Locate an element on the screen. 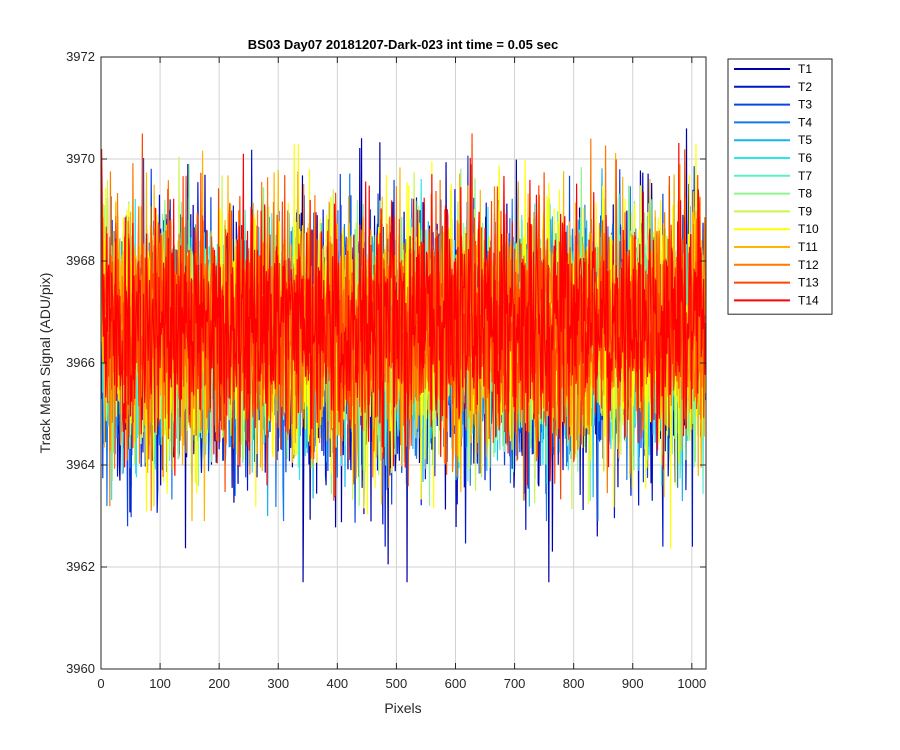 This screenshot has width=900, height=750. legend-label-t4: T4 is located at coordinates (805, 122).